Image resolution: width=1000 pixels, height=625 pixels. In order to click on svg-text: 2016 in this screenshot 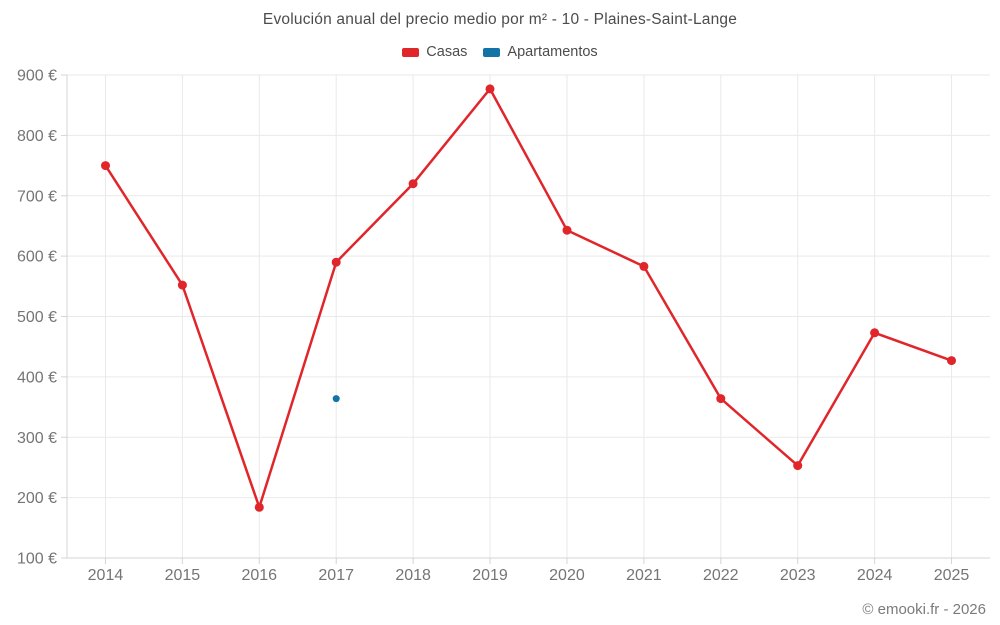, I will do `click(259, 575)`.